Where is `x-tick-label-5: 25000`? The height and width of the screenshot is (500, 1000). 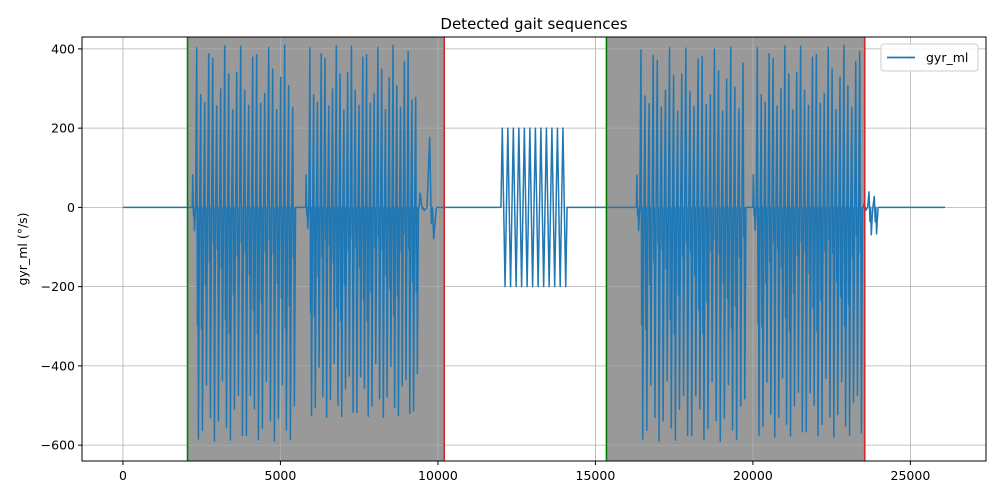
x-tick-label-5: 25000 is located at coordinates (911, 475).